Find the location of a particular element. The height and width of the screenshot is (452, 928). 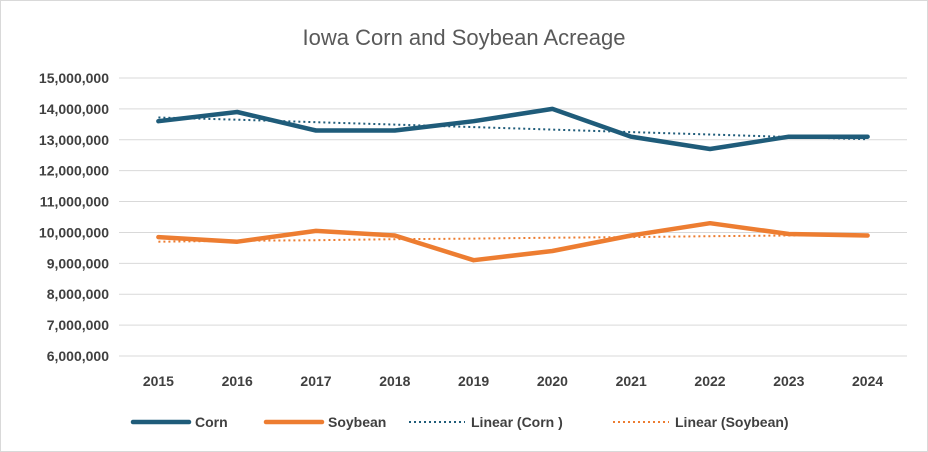

x-tick-label: 2023 is located at coordinates (788, 381).